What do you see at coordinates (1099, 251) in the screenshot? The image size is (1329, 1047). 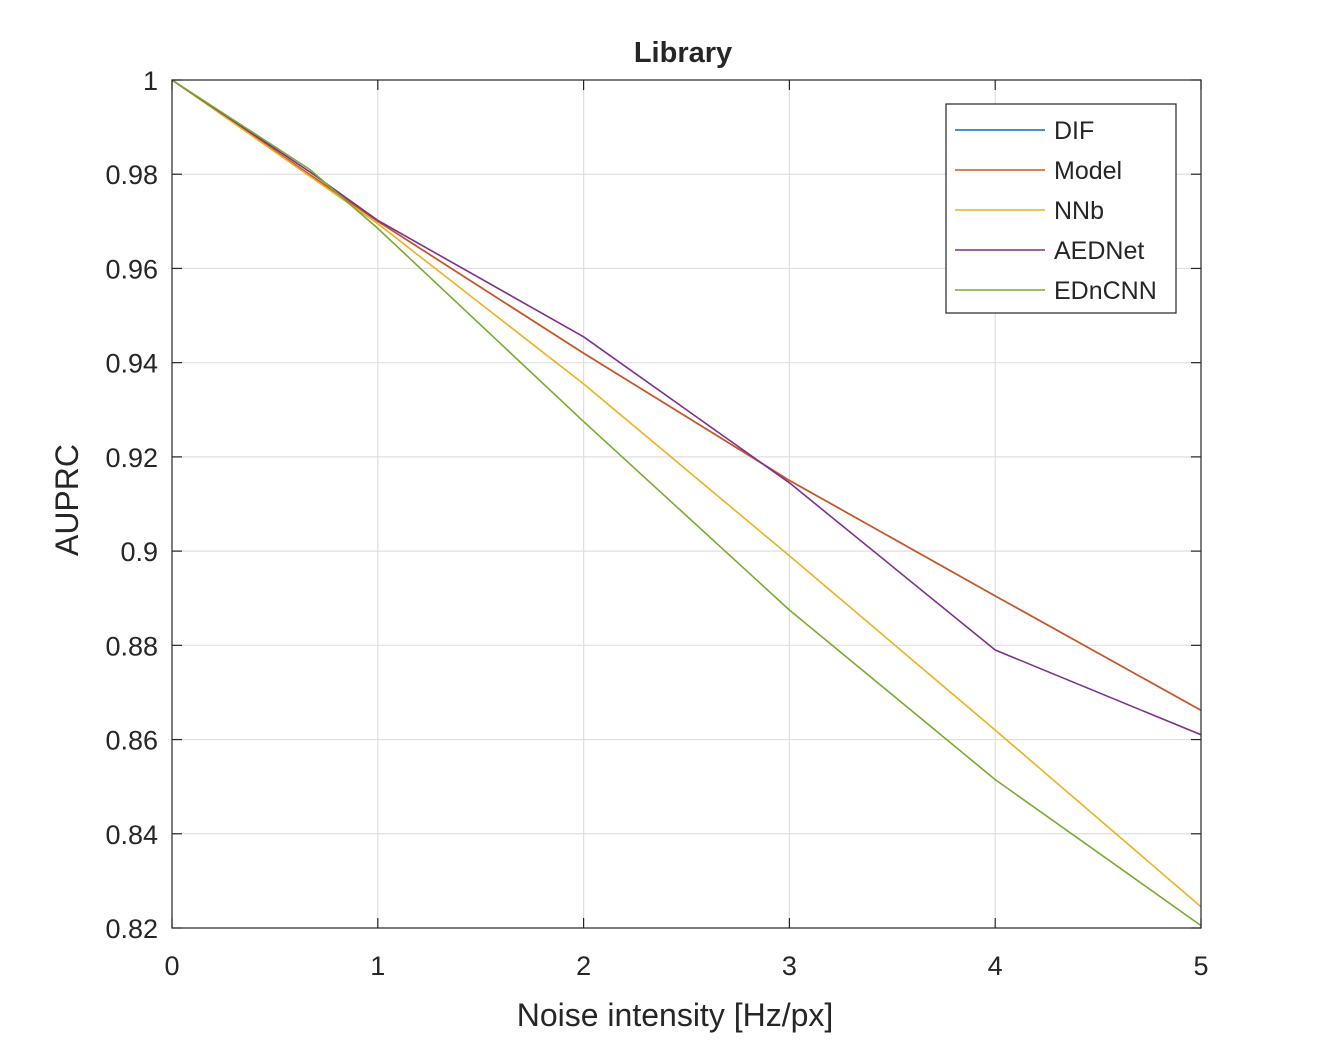 I see `legend-label-aednet: AEDNet` at bounding box center [1099, 251].